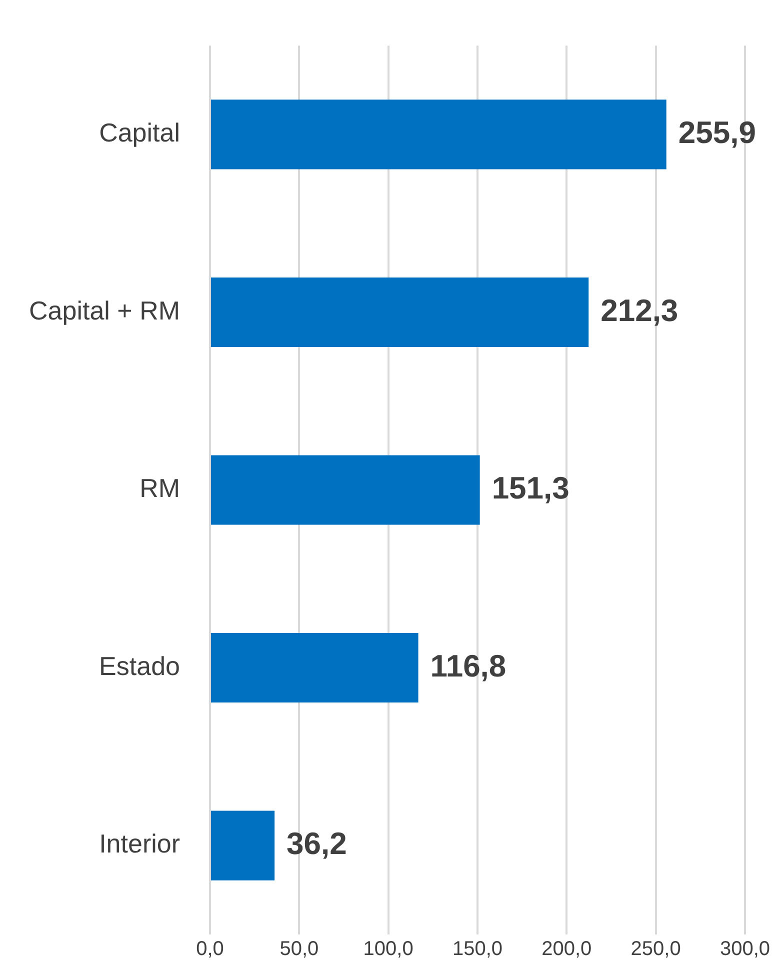 This screenshot has height=980, width=776. What do you see at coordinates (160, 488) in the screenshot?
I see `y-tick-label: RM` at bounding box center [160, 488].